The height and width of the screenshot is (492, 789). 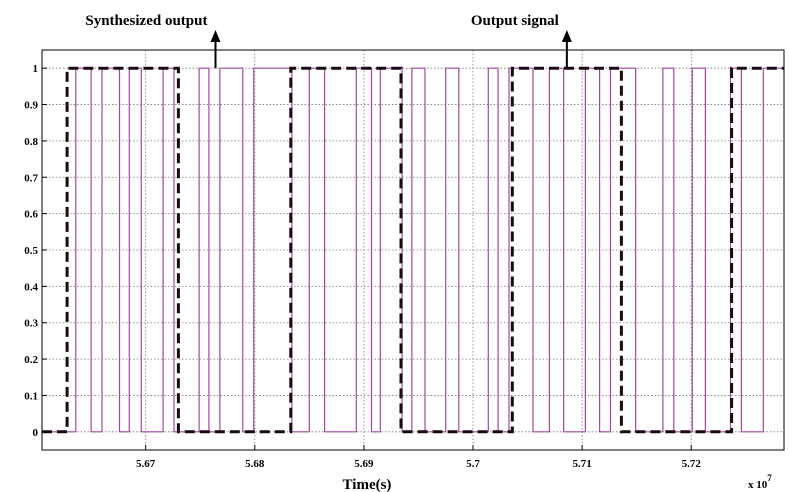 What do you see at coordinates (364, 464) in the screenshot?
I see `x-tick-label: 5.69` at bounding box center [364, 464].